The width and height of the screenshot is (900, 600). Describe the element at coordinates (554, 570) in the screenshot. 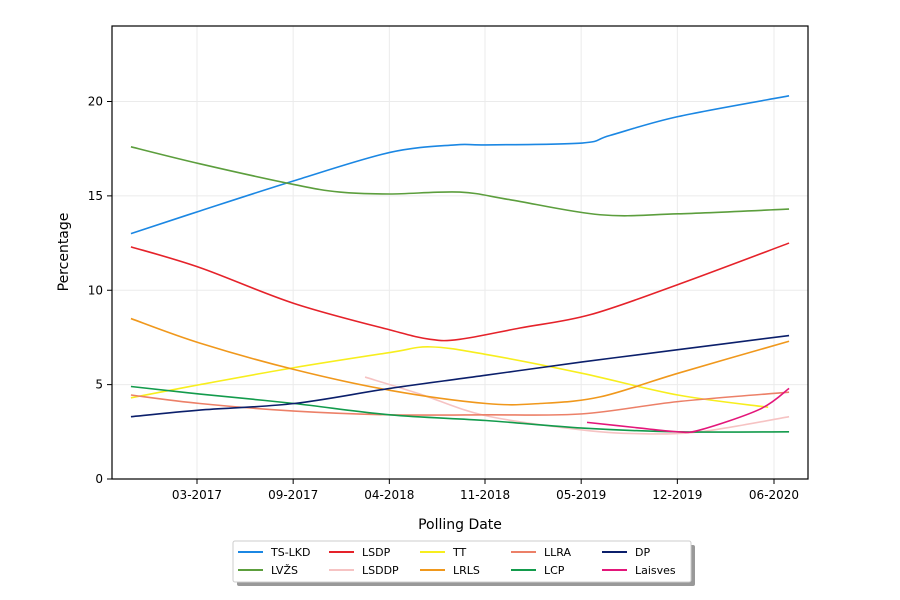

I see `legend-label: LCP` at that location.